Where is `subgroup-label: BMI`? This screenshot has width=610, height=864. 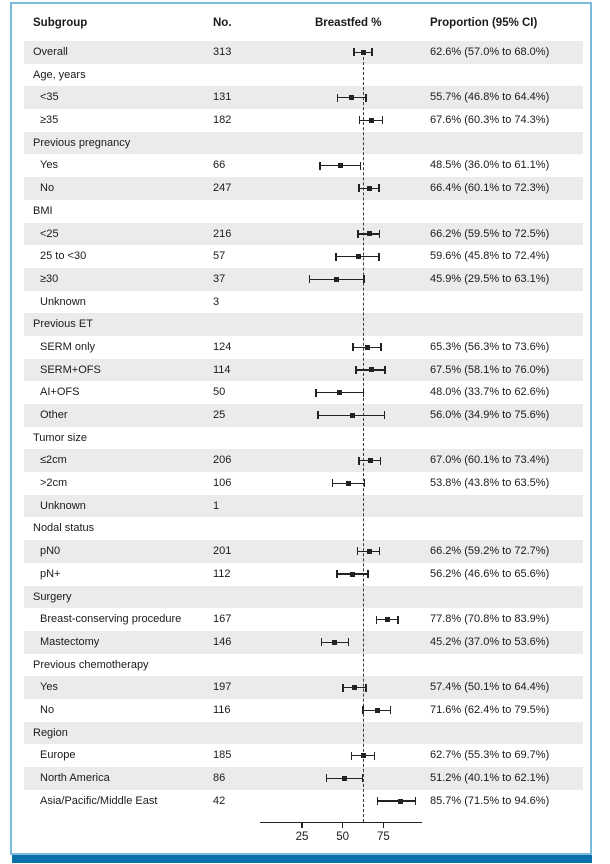 subgroup-label: BMI is located at coordinates (43, 210).